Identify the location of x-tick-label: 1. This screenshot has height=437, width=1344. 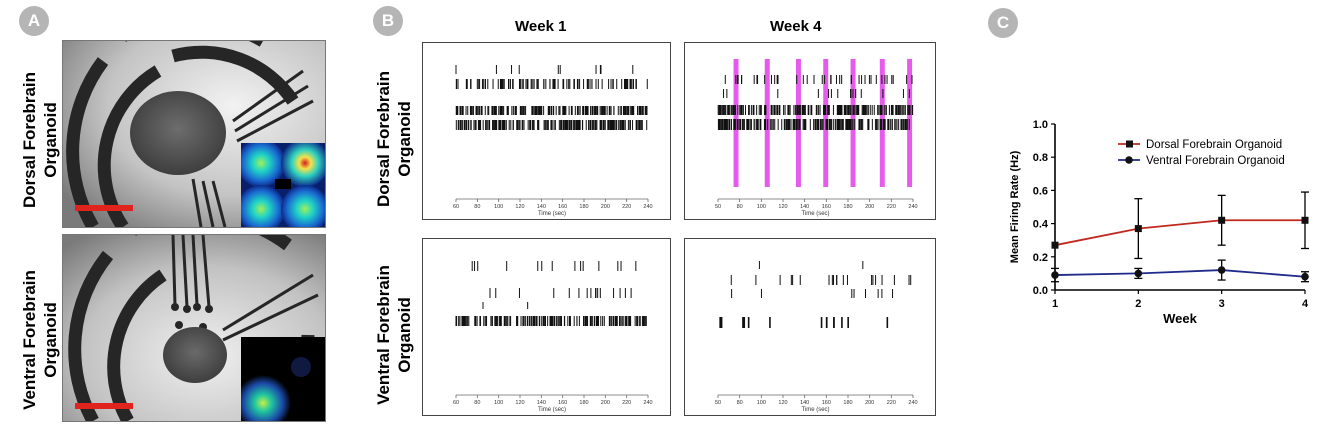
(1055, 304).